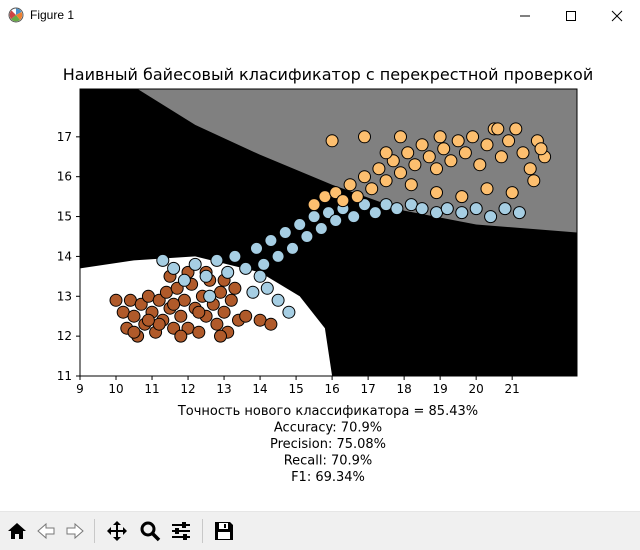 The image size is (640, 550). What do you see at coordinates (259, 389) in the screenshot?
I see `x-tick-label: 14` at bounding box center [259, 389].